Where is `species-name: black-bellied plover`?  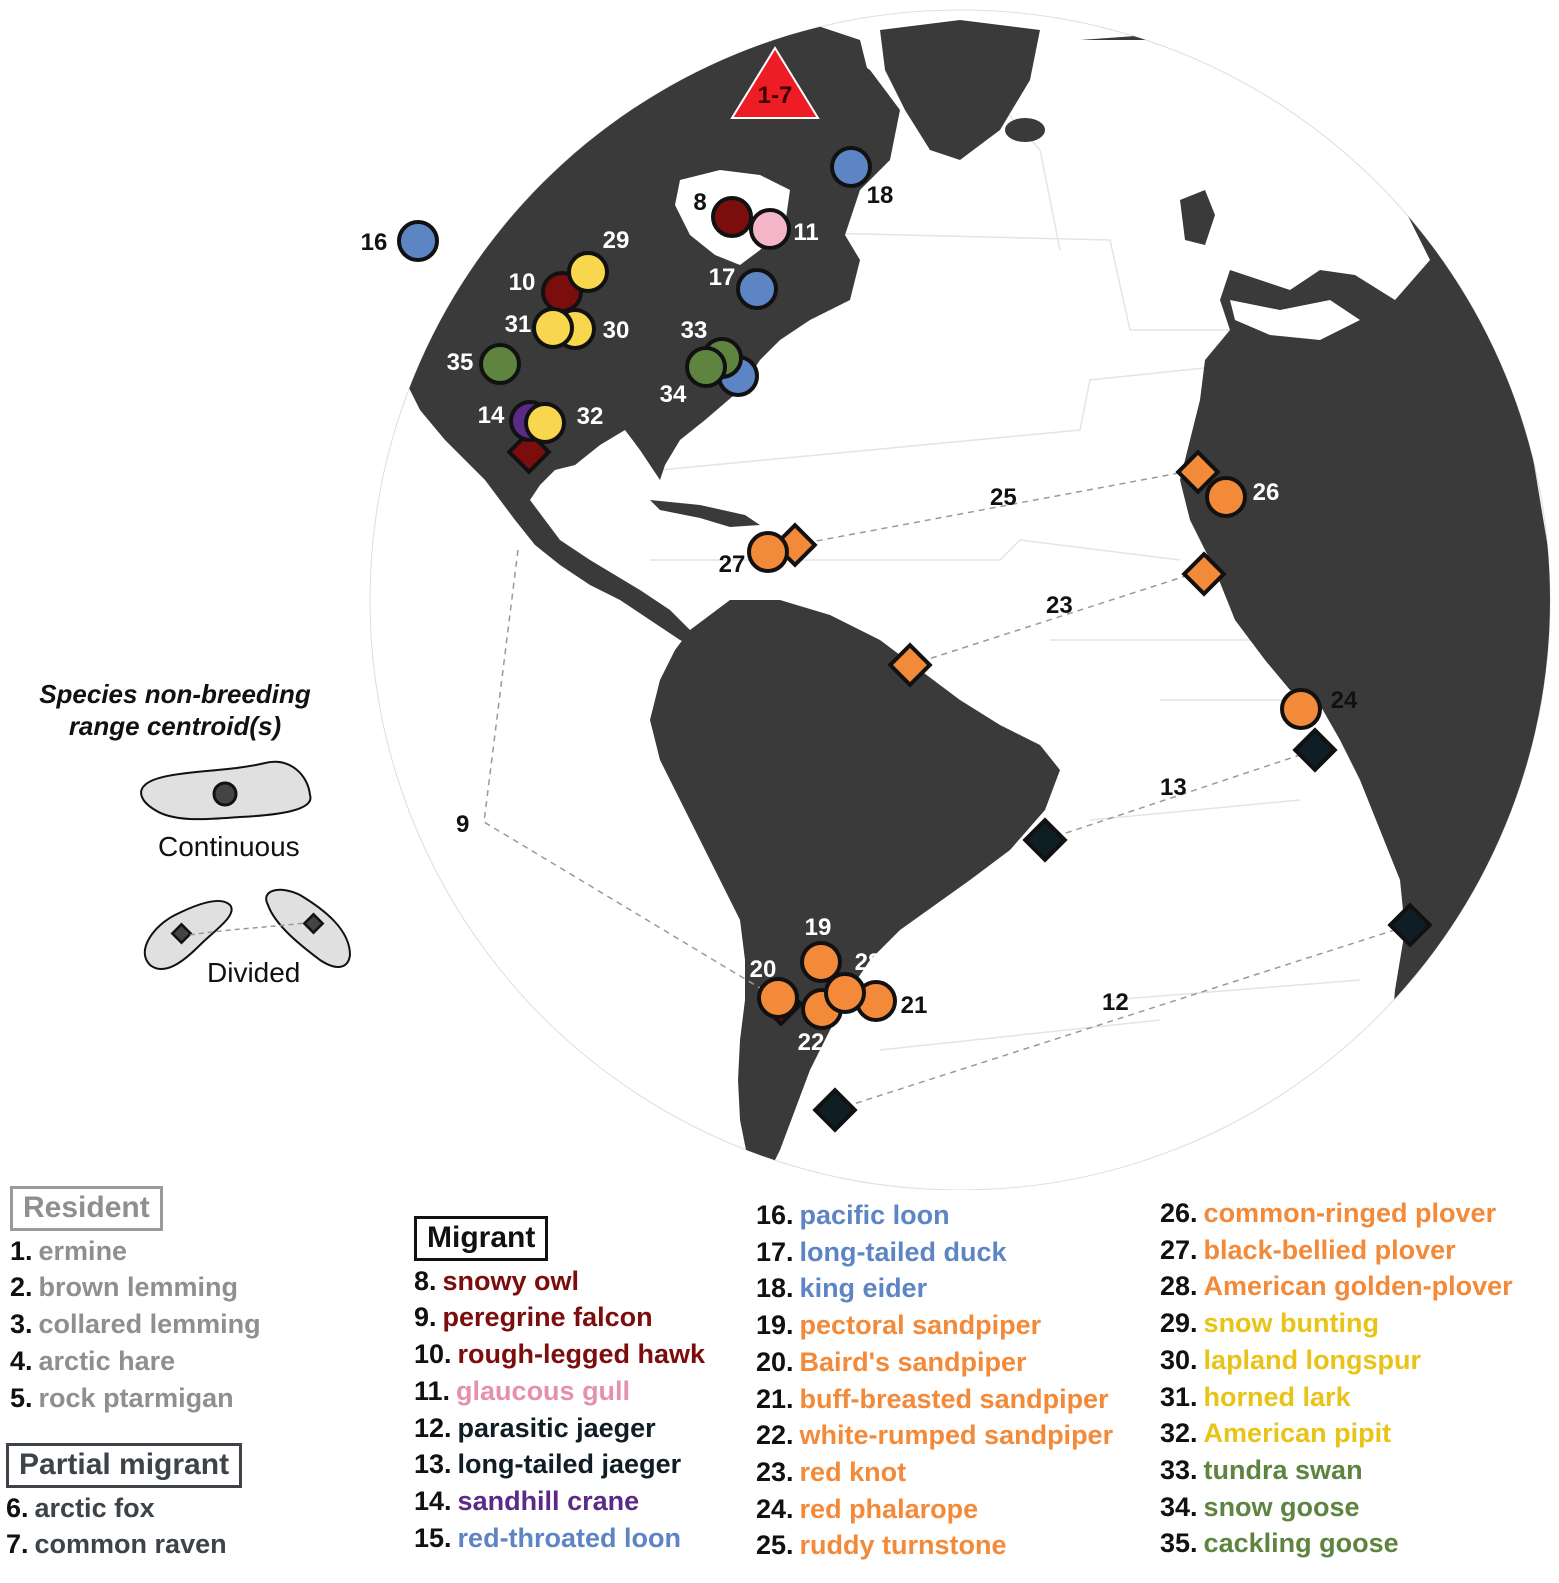
species-name: black-bellied plover is located at coordinates (1329, 1249).